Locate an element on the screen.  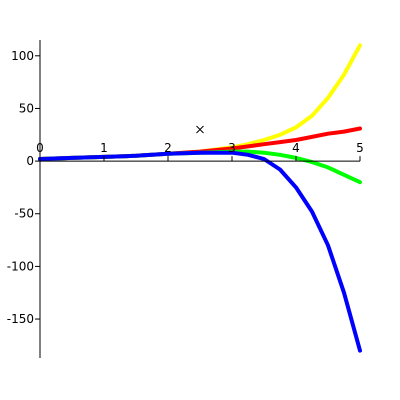
x-tick-label: 4 is located at coordinates (296, 148).